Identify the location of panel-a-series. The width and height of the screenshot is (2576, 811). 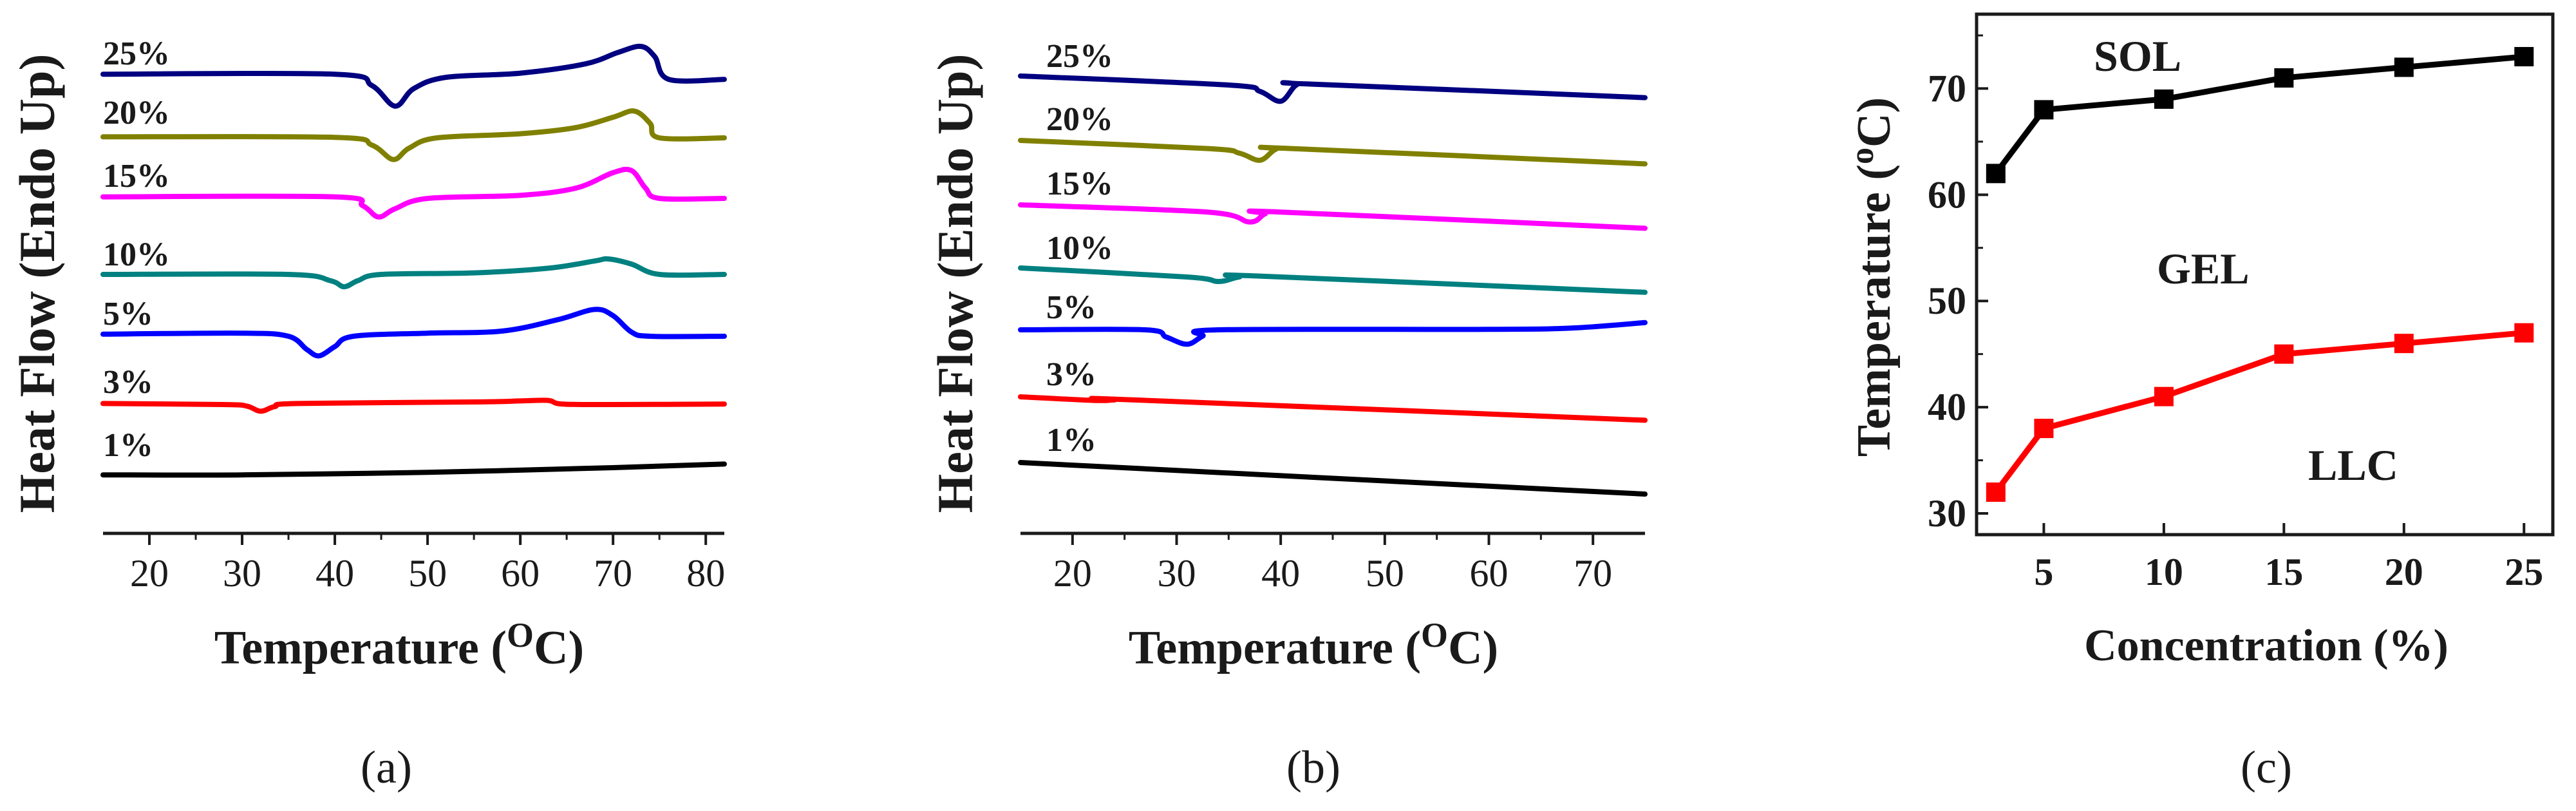
(413, 260).